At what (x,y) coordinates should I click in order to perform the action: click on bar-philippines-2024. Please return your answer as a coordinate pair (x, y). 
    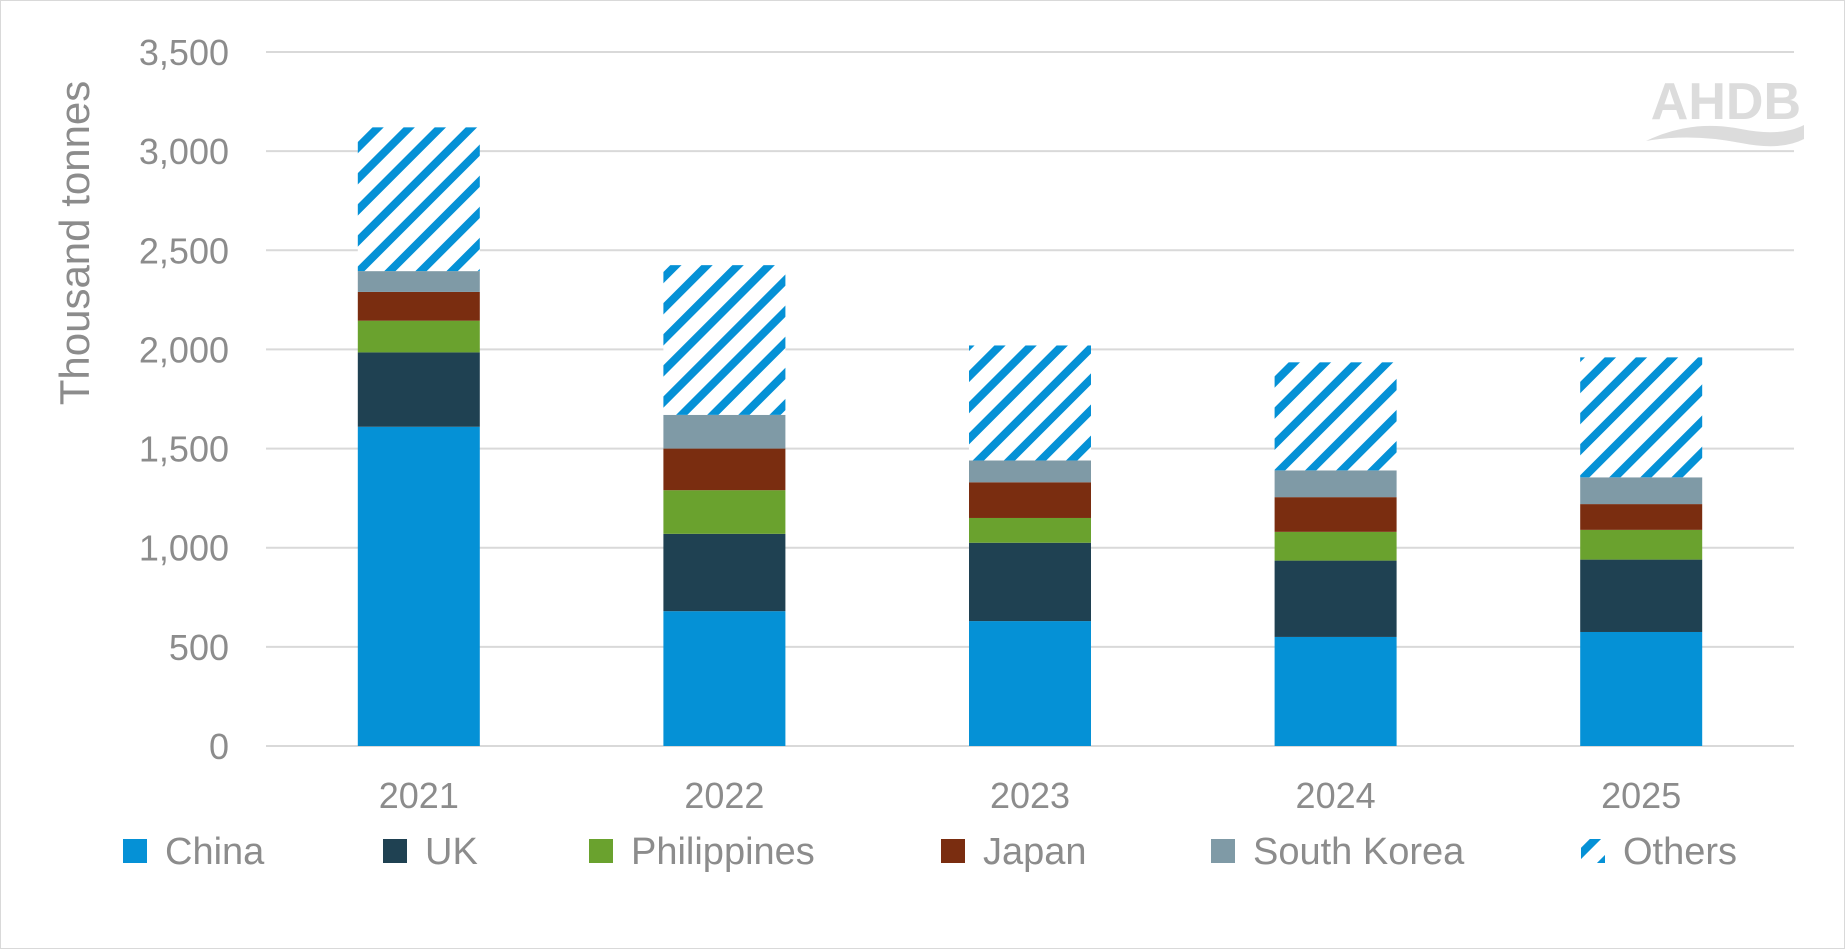
    Looking at the image, I should click on (1335, 546).